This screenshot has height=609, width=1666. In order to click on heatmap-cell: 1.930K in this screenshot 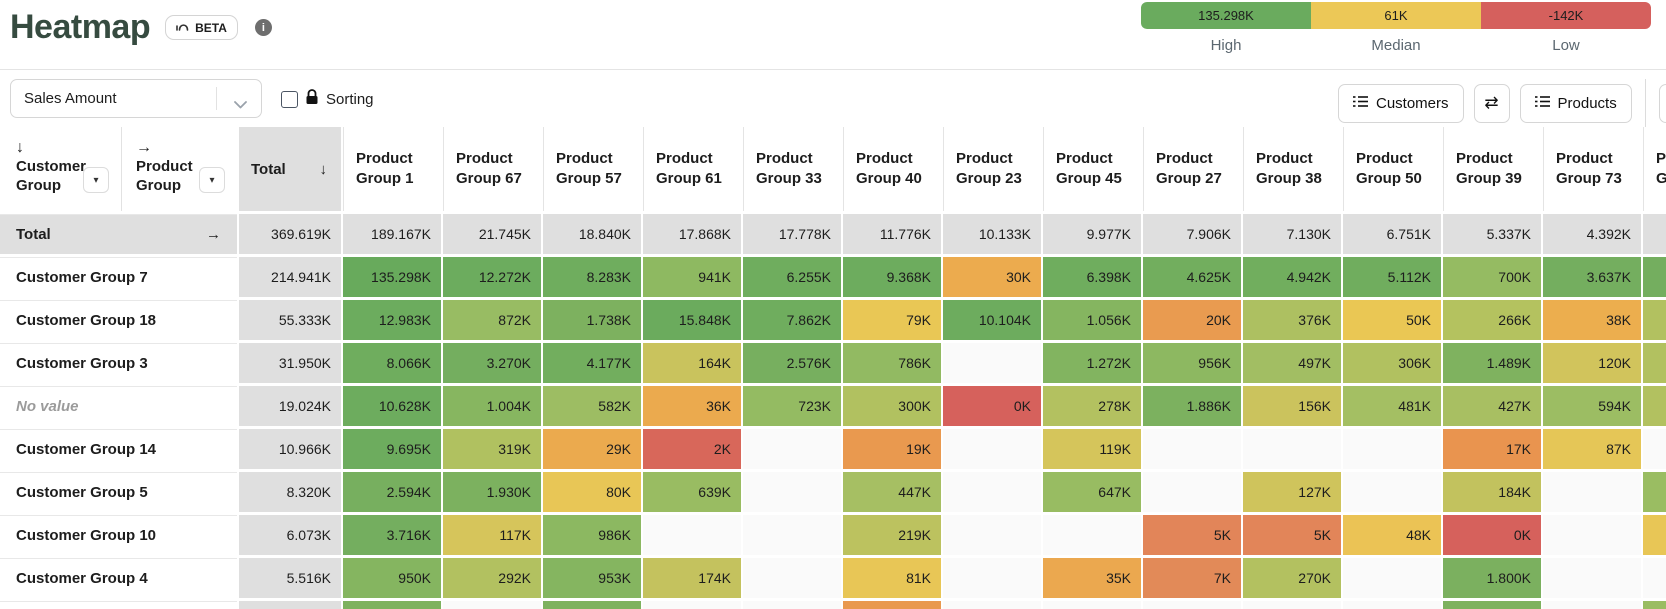, I will do `click(492, 492)`.